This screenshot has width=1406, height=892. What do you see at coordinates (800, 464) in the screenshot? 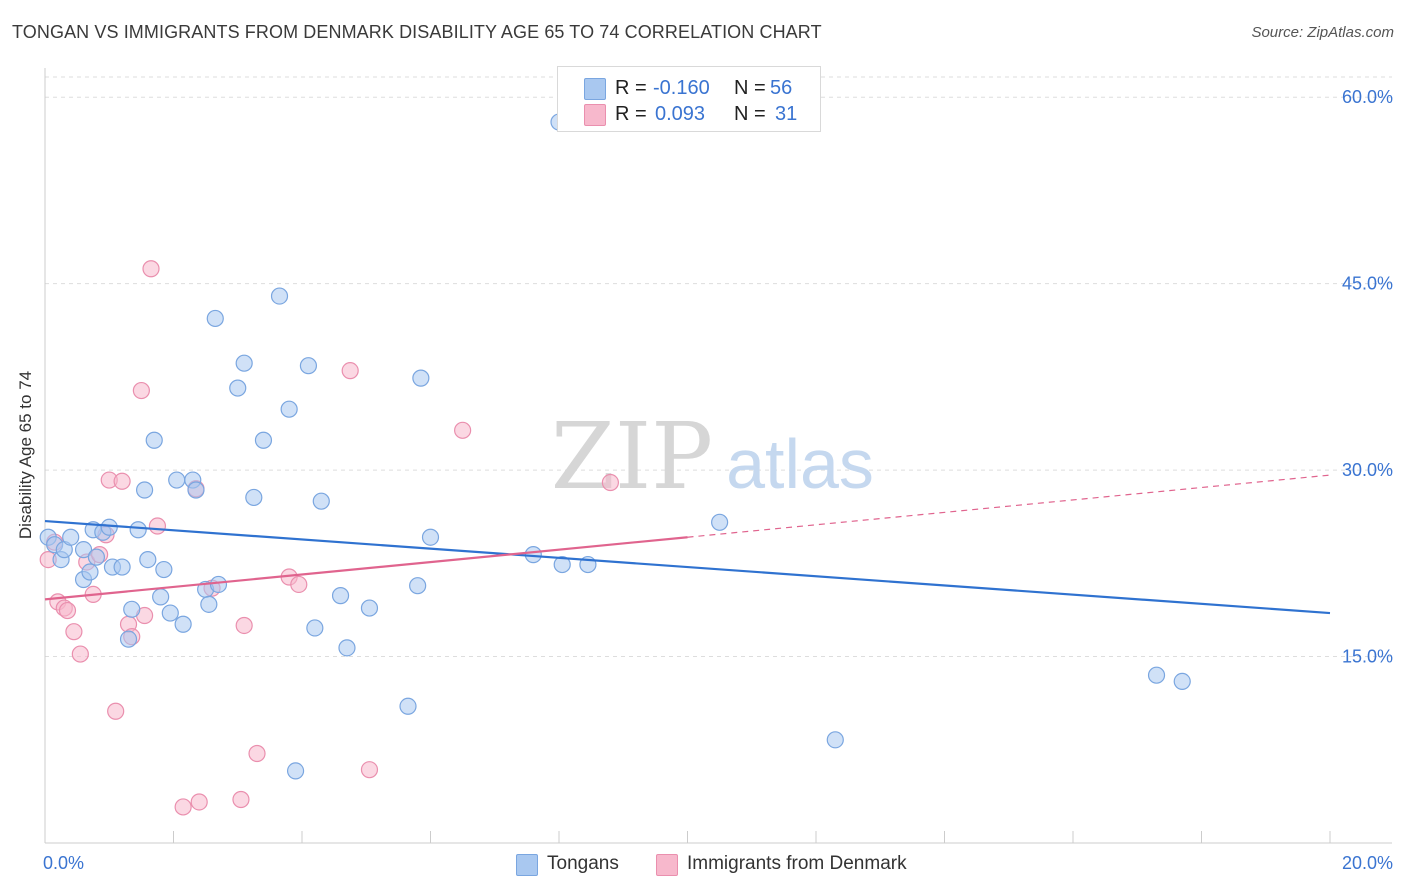
I see `watermark-atlas: atlas` at bounding box center [800, 464].